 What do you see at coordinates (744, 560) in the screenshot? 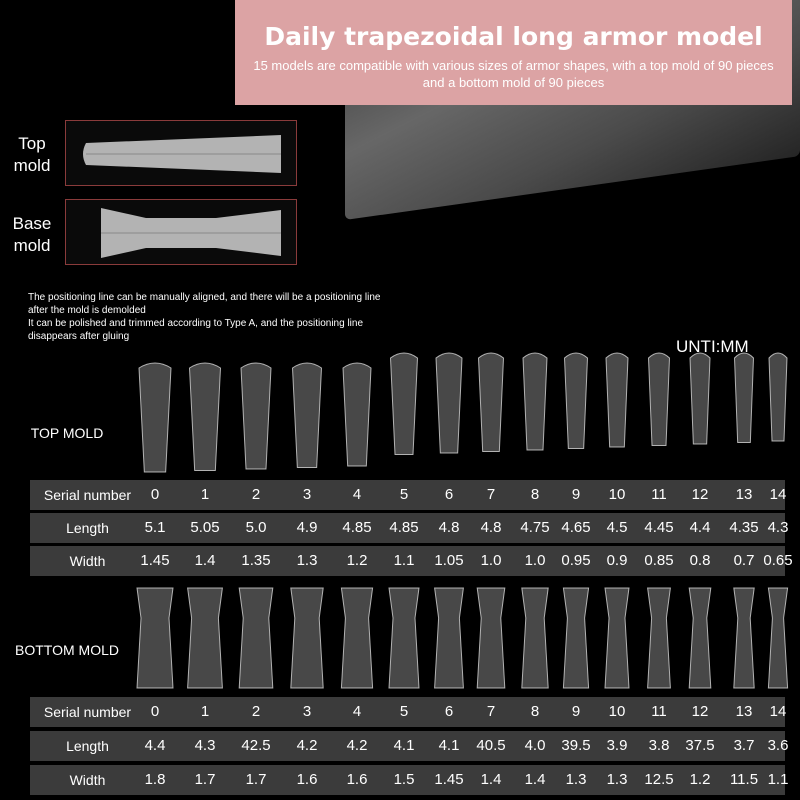
I see `table-cell: 0.7` at bounding box center [744, 560].